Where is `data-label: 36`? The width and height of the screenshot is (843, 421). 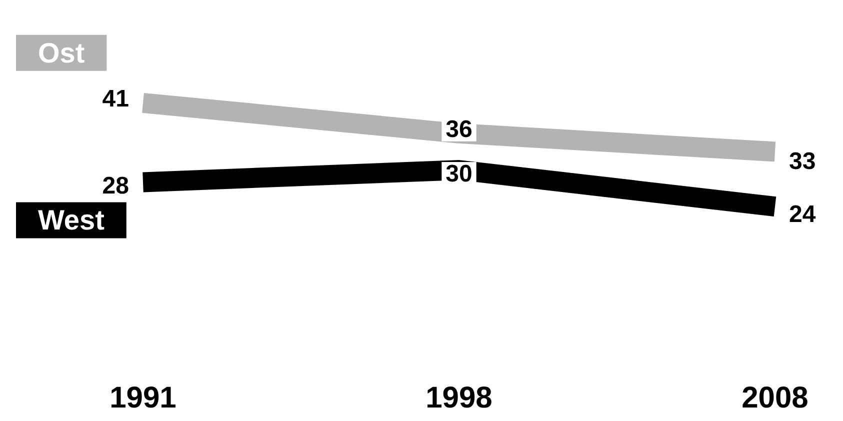
data-label: 36 is located at coordinates (459, 129).